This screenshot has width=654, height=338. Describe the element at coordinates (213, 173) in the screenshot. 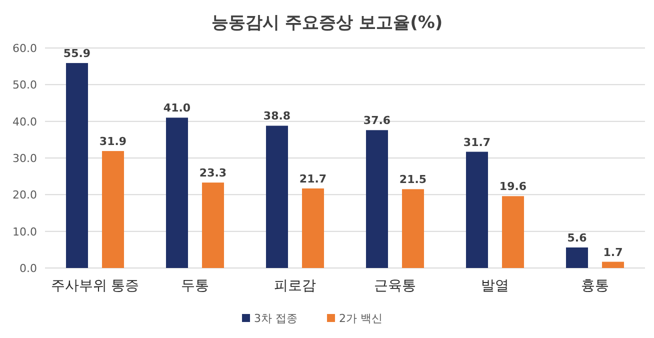

I see `data-label: 23.3` at that location.